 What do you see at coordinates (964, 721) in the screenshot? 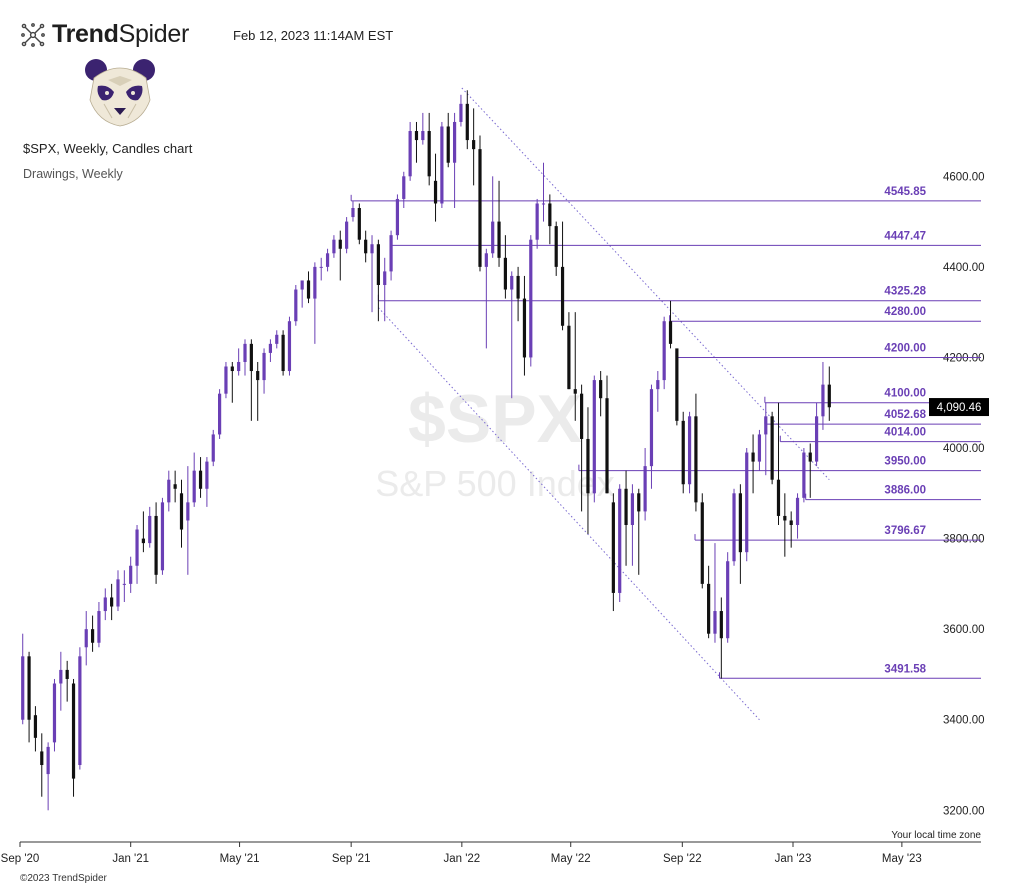
I see `y-tick-label: 3400.00` at bounding box center [964, 721].